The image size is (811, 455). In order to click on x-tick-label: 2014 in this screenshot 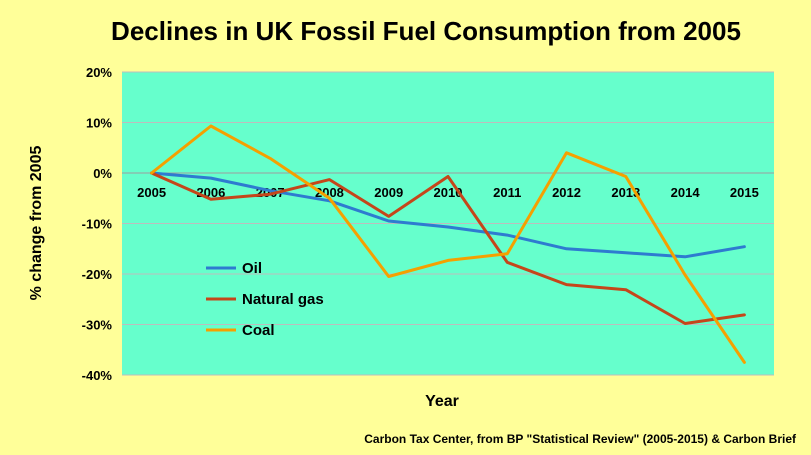, I will do `click(686, 192)`.